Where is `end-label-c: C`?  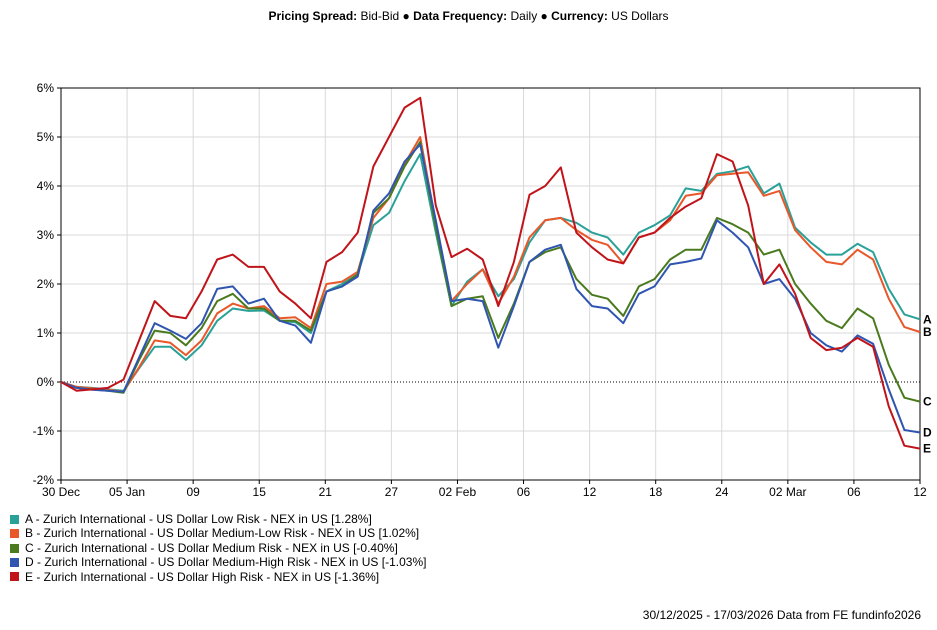
end-label-c: C is located at coordinates (927, 402).